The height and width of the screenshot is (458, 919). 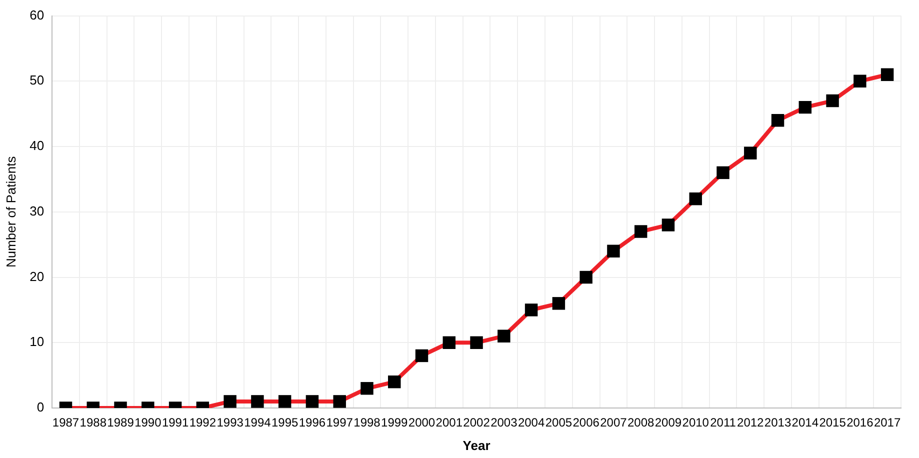 What do you see at coordinates (285, 423) in the screenshot?
I see `x-tick-label: 1995` at bounding box center [285, 423].